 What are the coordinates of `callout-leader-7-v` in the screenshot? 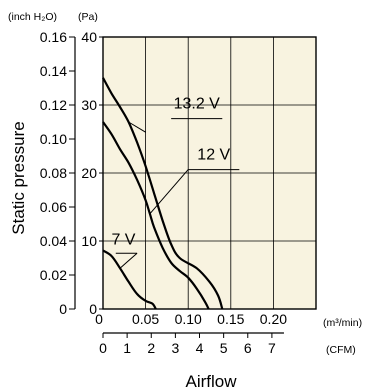 It's located at (128, 260).